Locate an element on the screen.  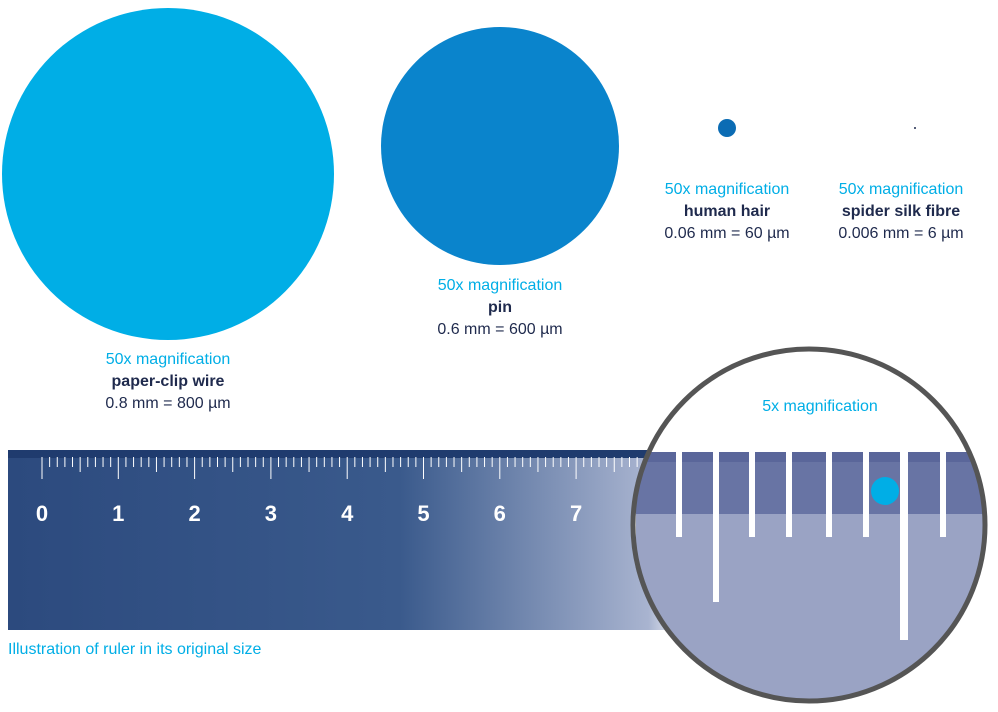
ruler-label: 7 is located at coordinates (576, 513).